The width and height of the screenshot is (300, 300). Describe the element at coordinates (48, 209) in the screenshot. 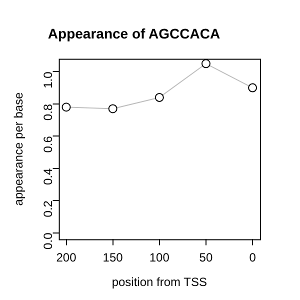

I see `y-tick-label: 0.2` at that location.